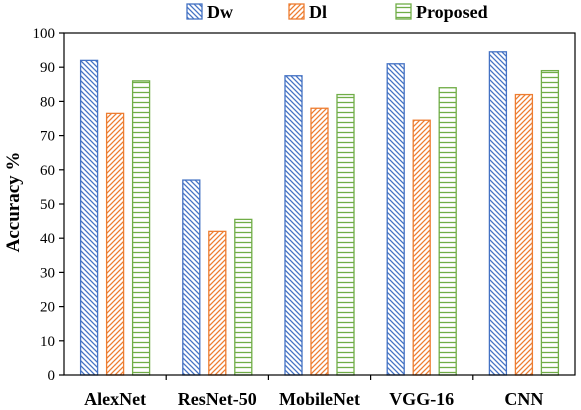 Image resolution: width=581 pixels, height=410 pixels. Describe the element at coordinates (115, 244) in the screenshot. I see `bar-dl-alexnet` at that location.